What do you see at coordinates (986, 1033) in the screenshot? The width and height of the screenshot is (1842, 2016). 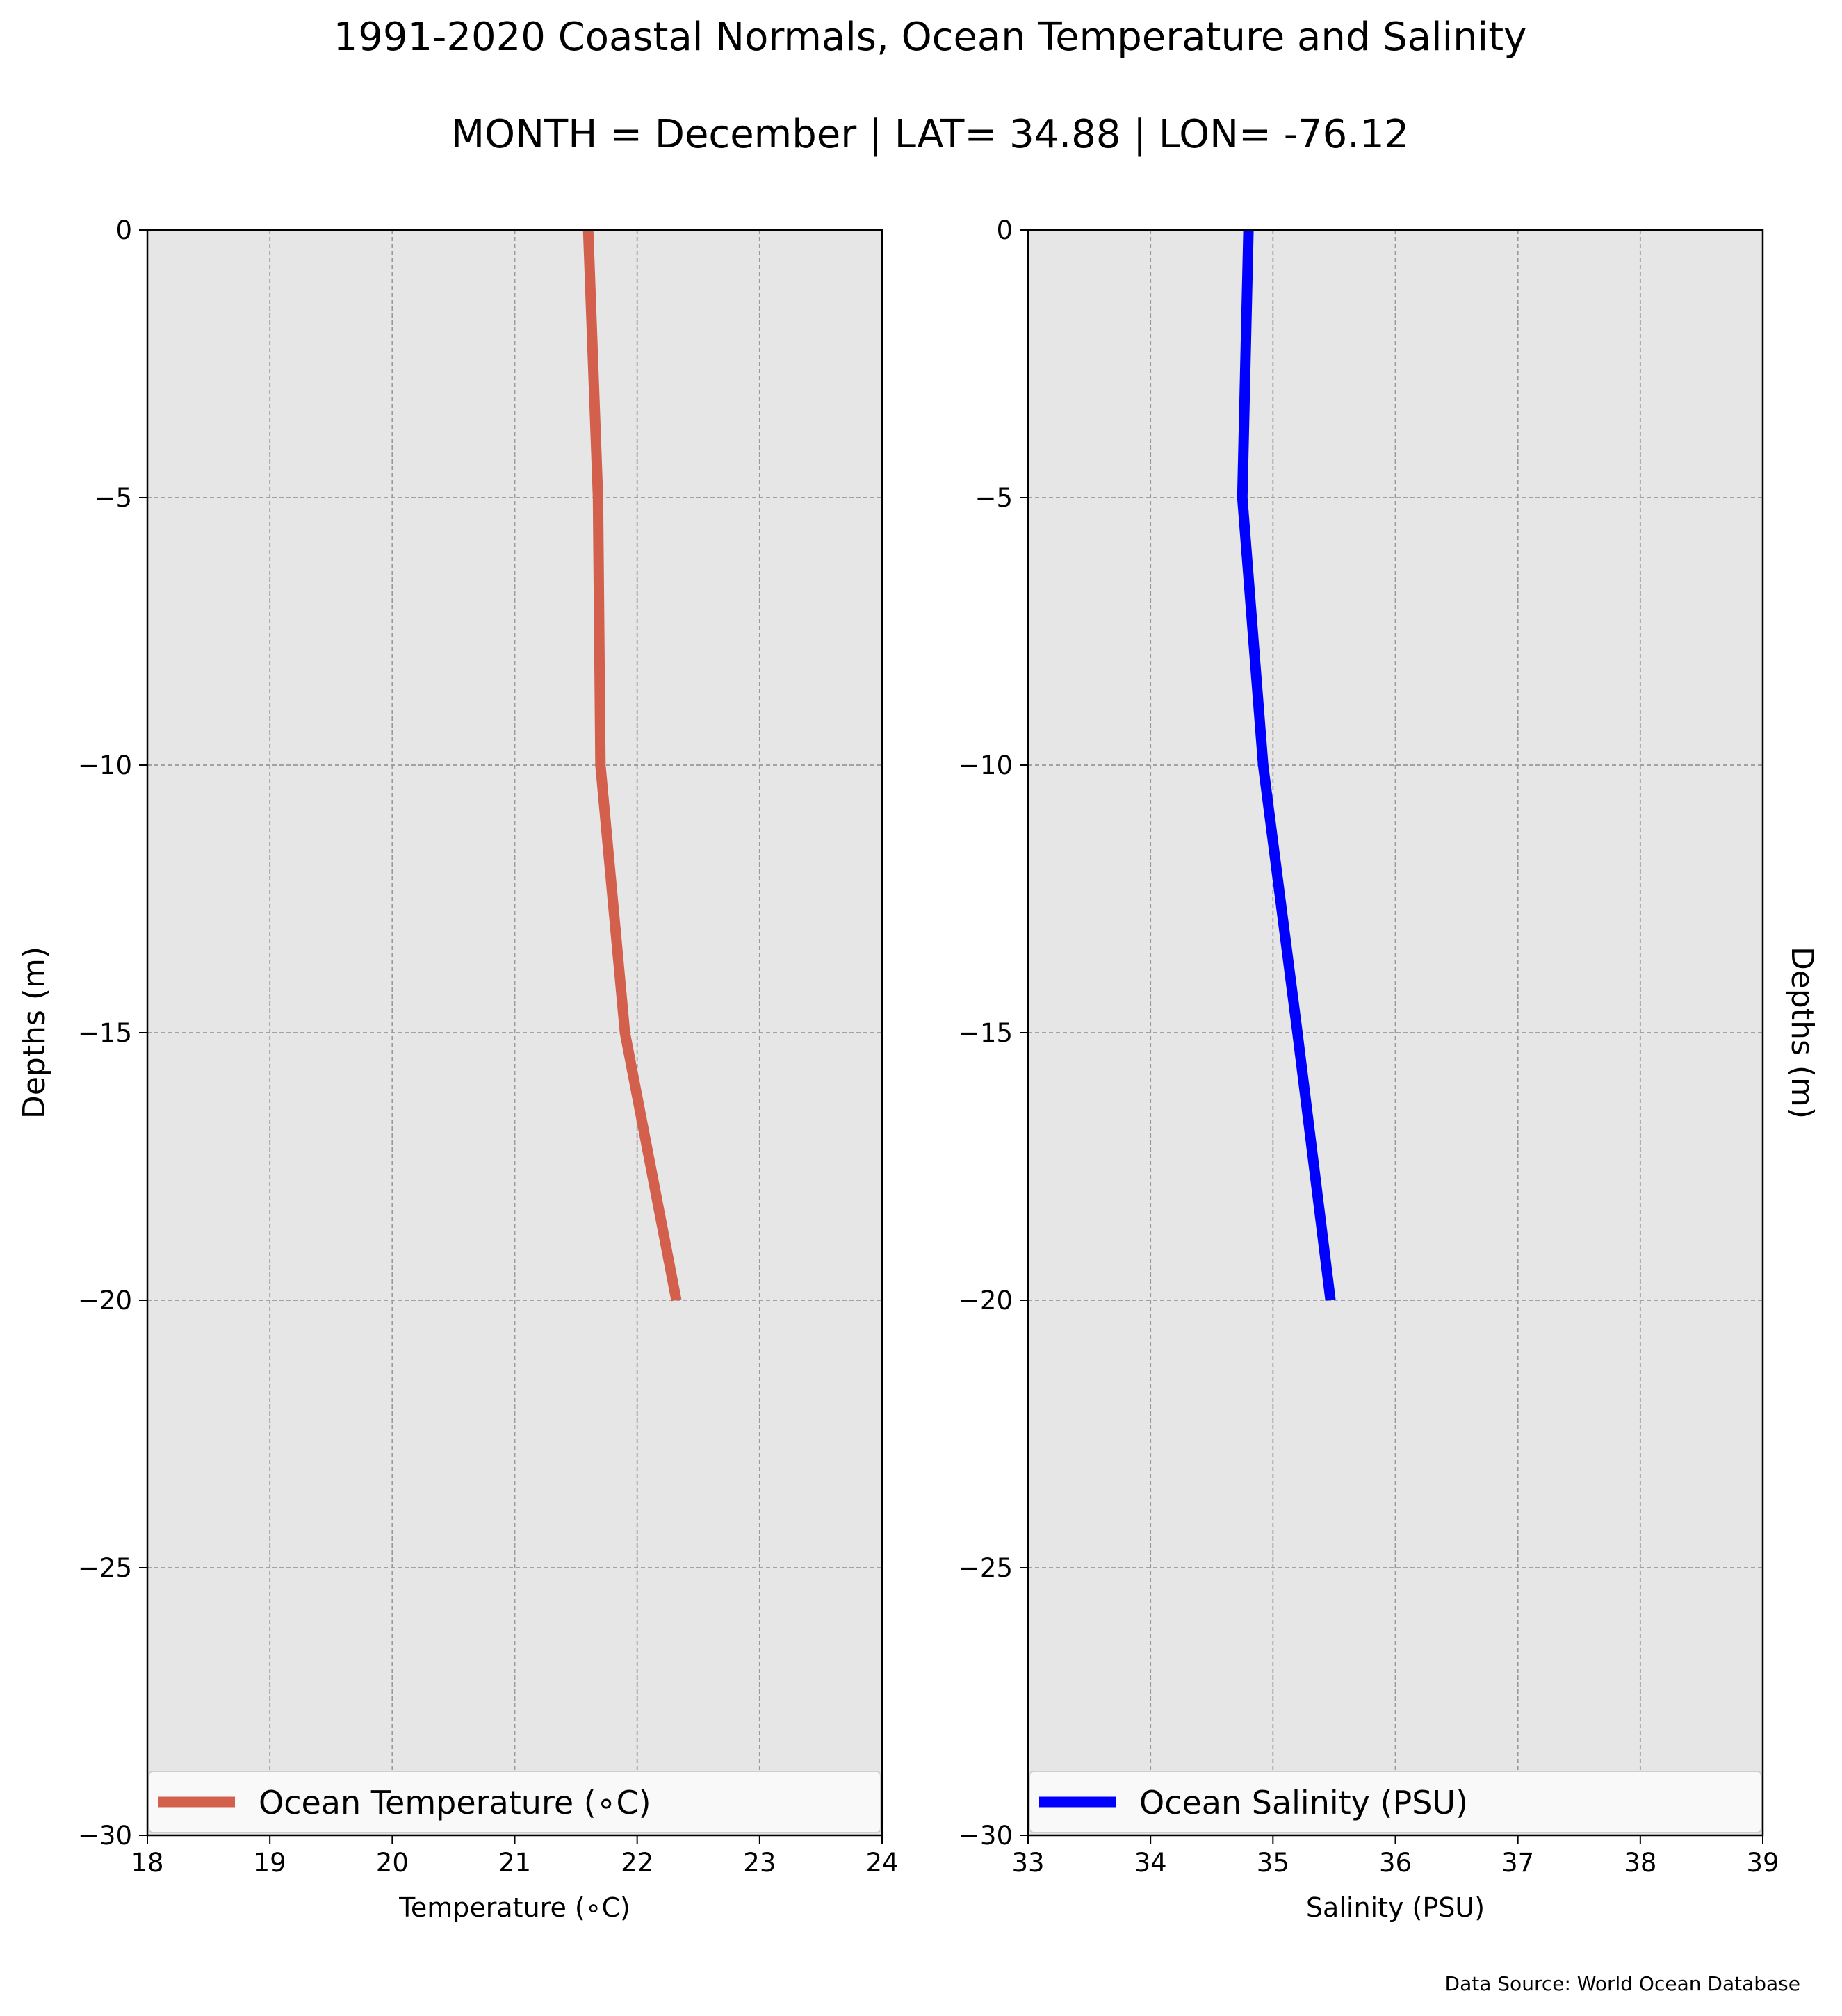 I see `sal-y-tick-label: −15` at bounding box center [986, 1033].